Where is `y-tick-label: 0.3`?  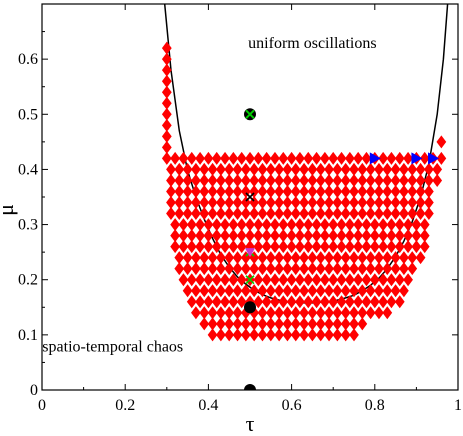 y-tick-label: 0.3 is located at coordinates (28, 225).